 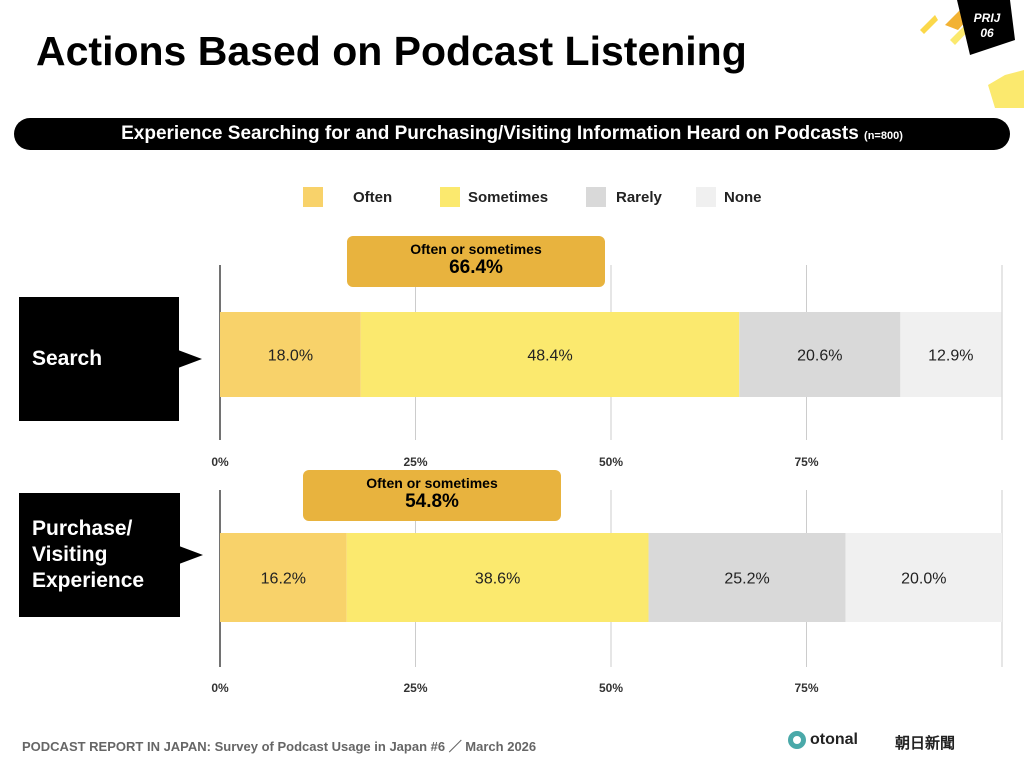 I want to click on callout-purchase: Often or sometimes 54.8%, so click(x=432, y=495).